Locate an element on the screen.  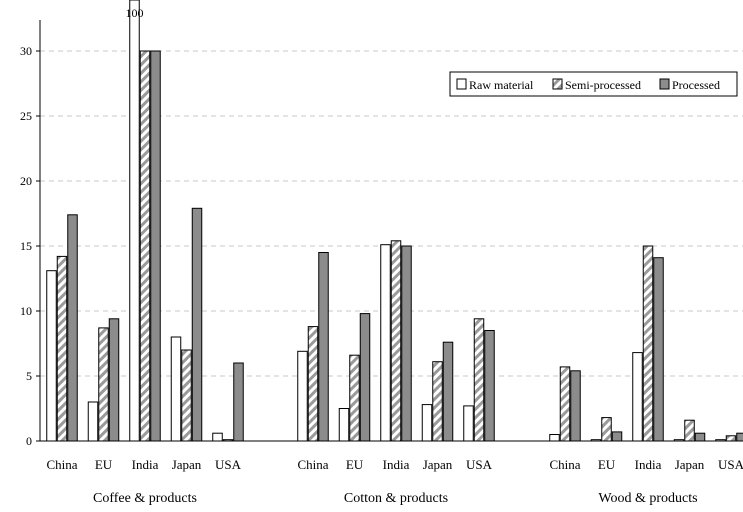
group-label-coffee-products: Coffee & products is located at coordinates (145, 498).